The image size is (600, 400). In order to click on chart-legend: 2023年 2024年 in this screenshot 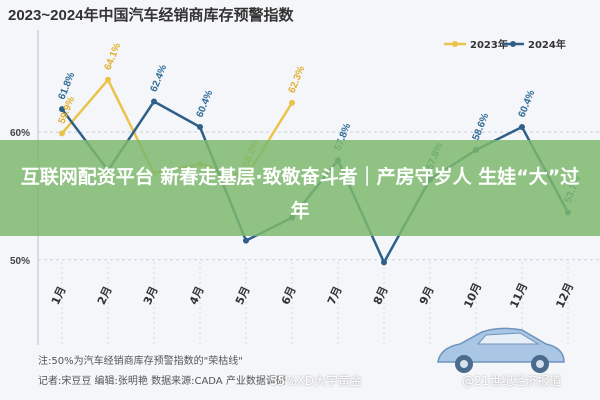, I will do `click(505, 44)`.